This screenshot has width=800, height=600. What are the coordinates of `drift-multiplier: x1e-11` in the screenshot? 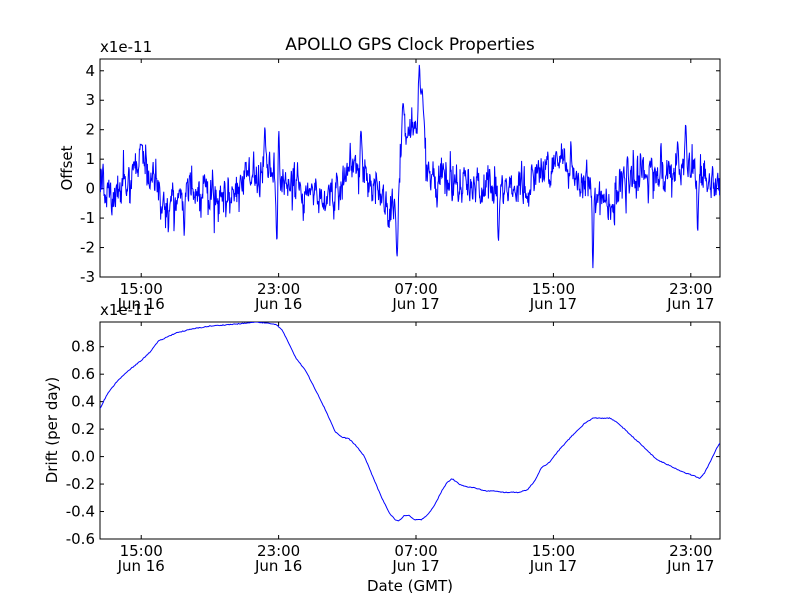 It's located at (126, 310).